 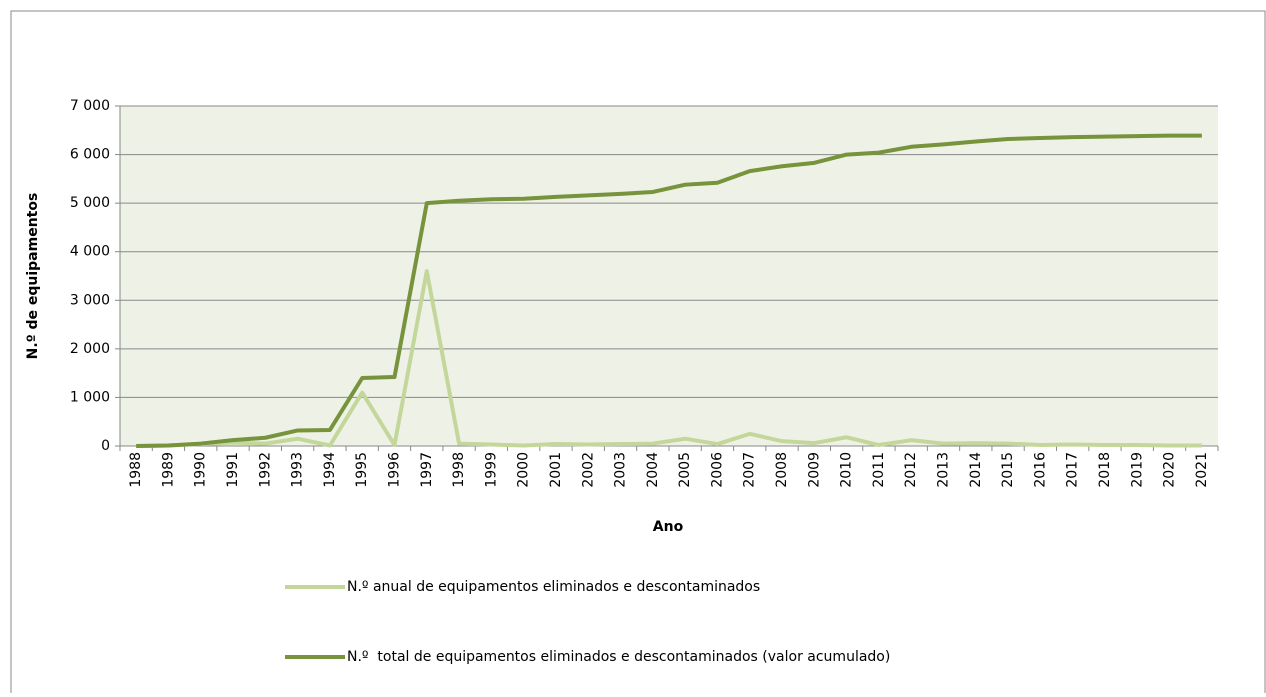 I want to click on x-tick-label: 2013, so click(x=944, y=470).